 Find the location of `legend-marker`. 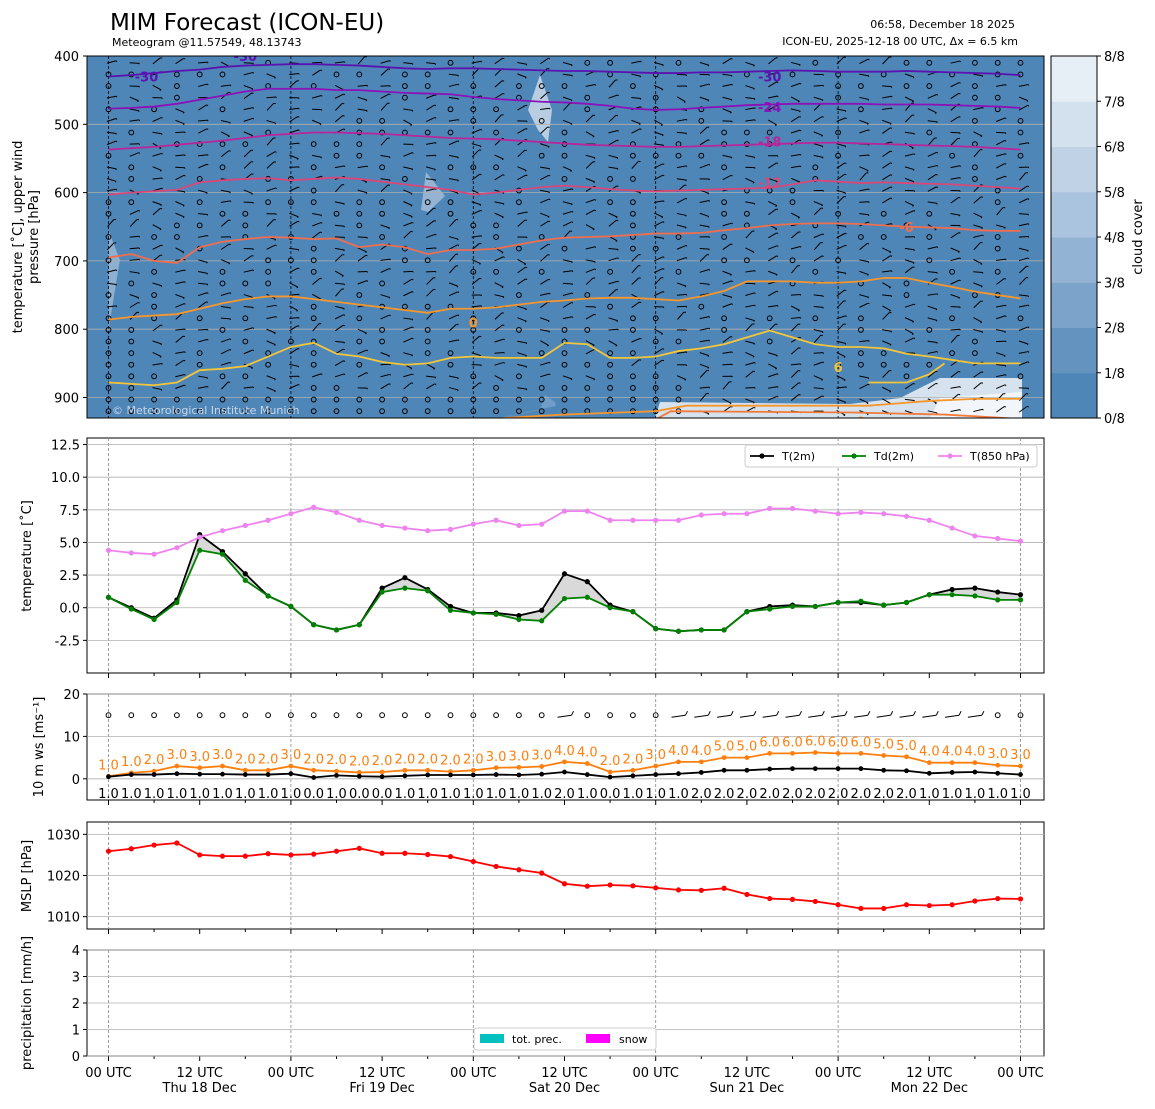

legend-marker is located at coordinates (949, 455).